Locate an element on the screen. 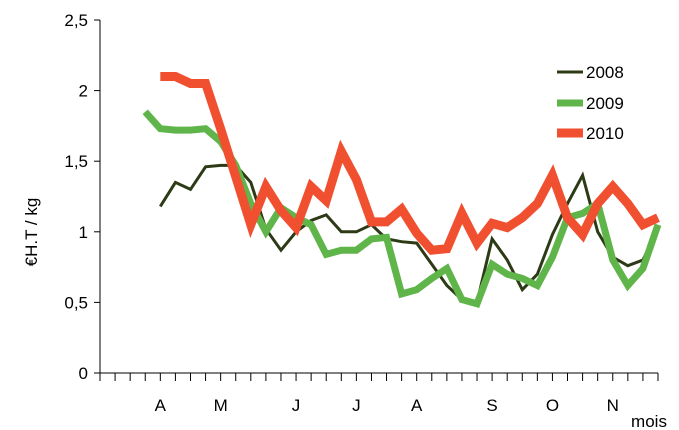 This screenshot has width=679, height=430. y-tick-label: 0 is located at coordinates (83, 373).